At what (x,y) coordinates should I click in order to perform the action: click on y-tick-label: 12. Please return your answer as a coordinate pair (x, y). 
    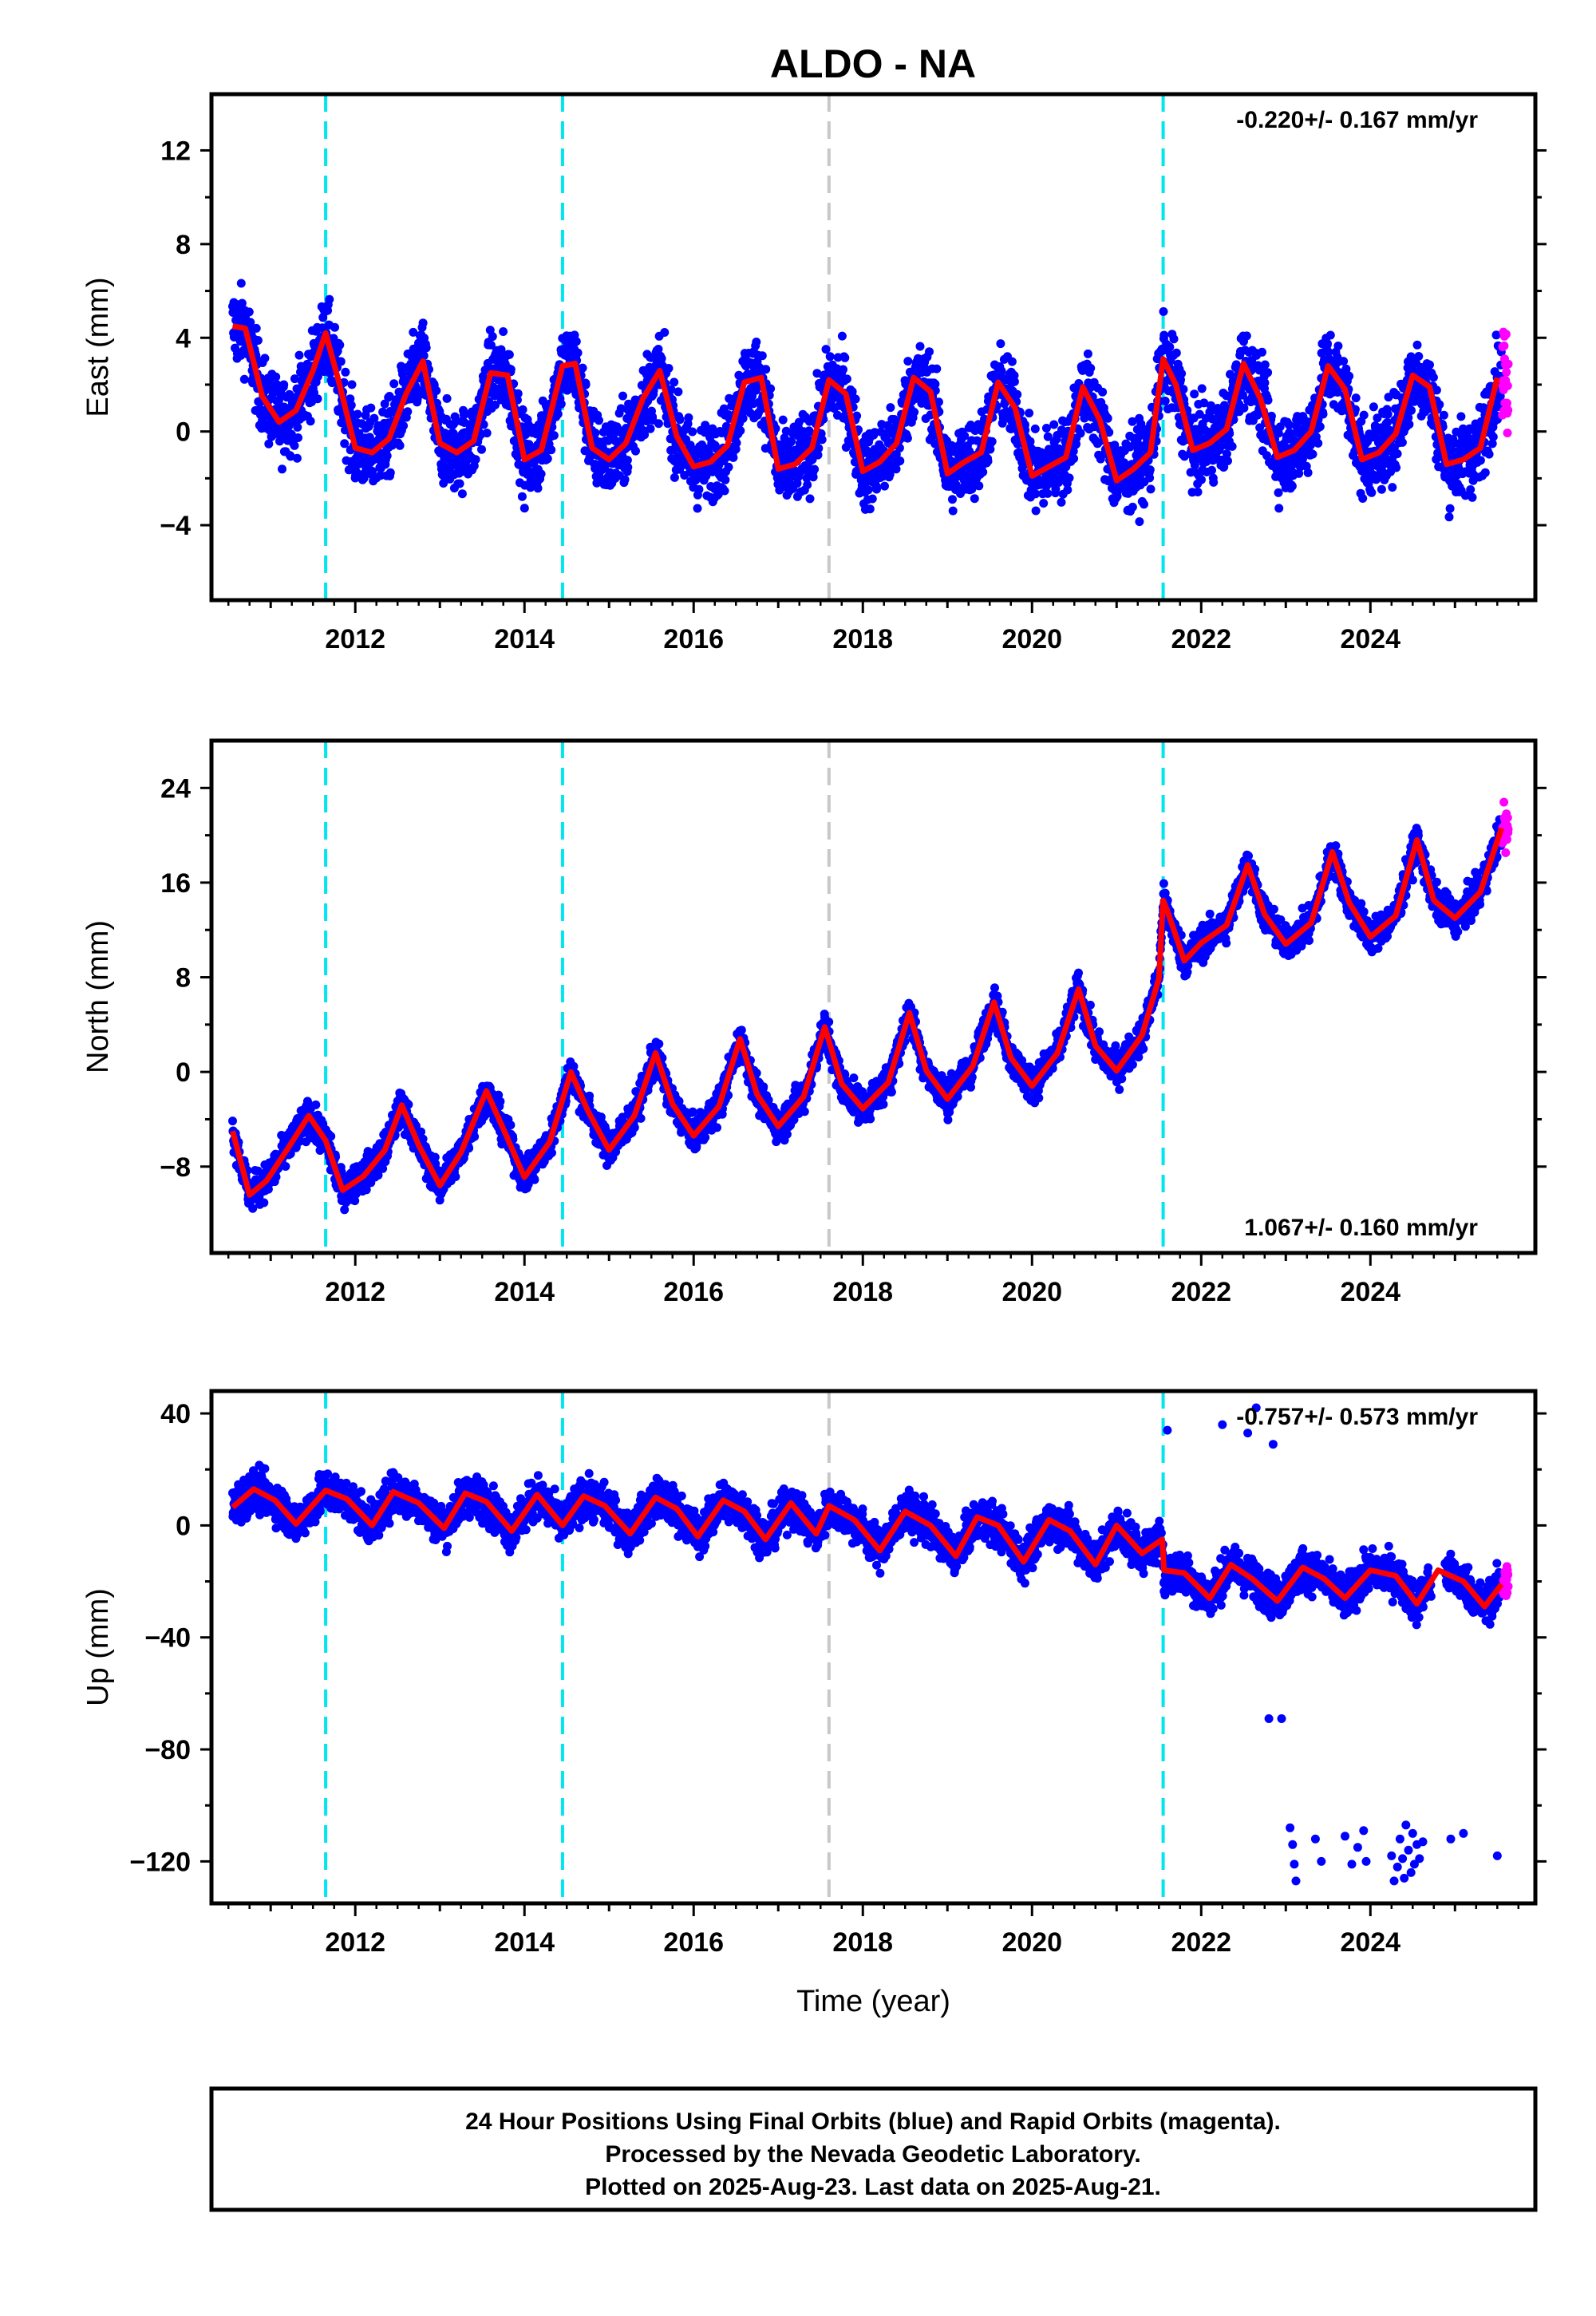
    Looking at the image, I should click on (175, 151).